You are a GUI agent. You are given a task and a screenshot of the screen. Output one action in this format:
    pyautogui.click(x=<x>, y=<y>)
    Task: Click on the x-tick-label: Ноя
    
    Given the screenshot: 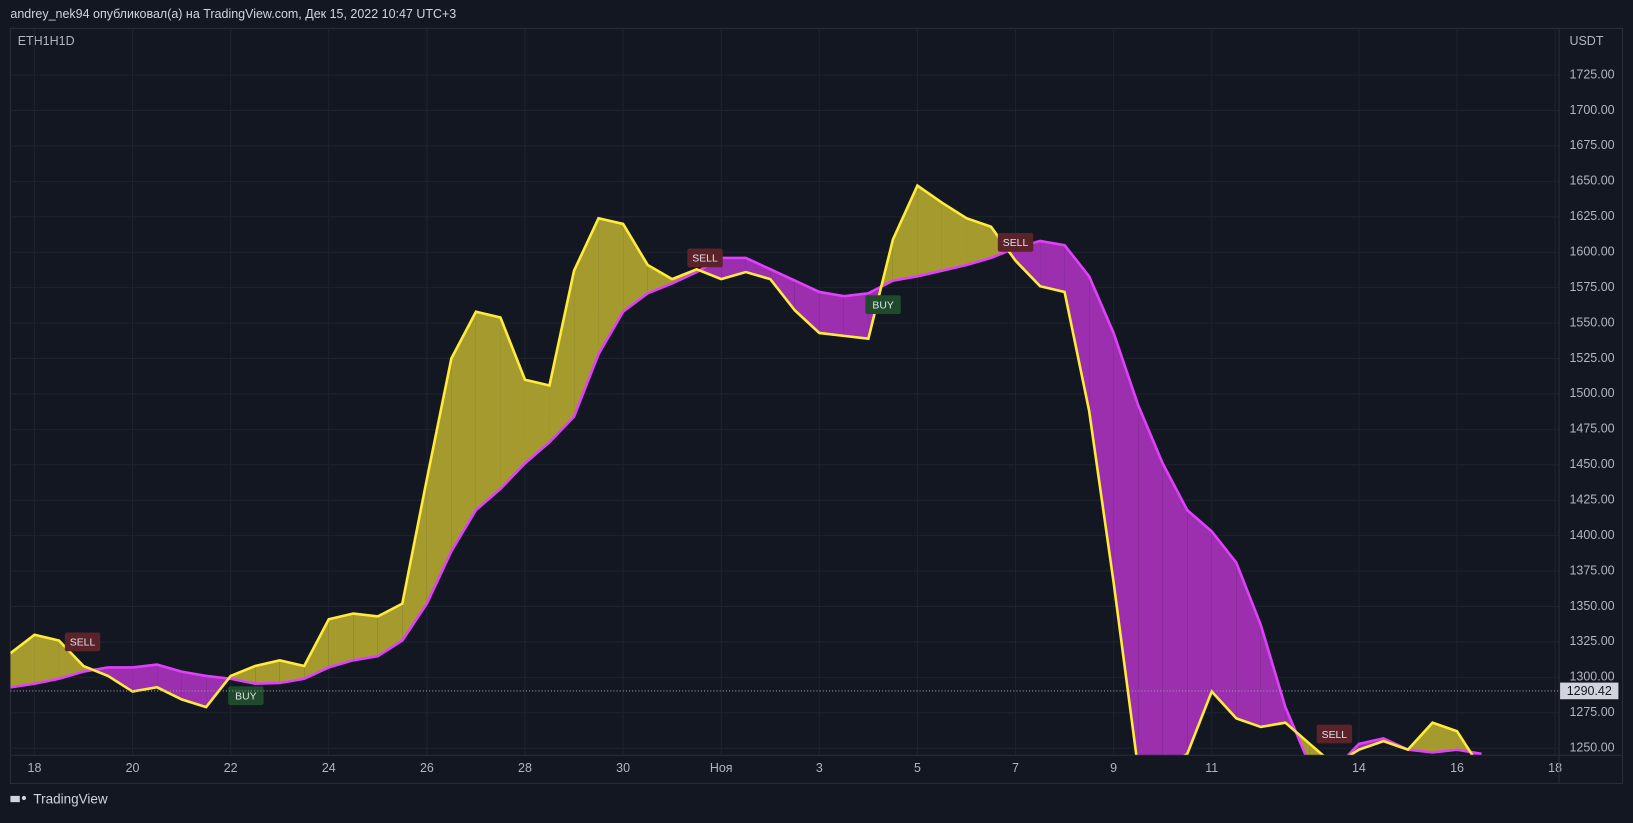 What is the action you would take?
    pyautogui.click(x=721, y=768)
    